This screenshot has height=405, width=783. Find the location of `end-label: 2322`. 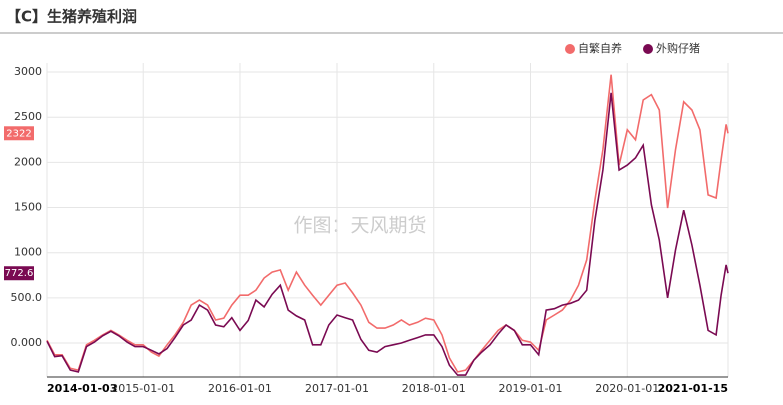

end-label: 2322 is located at coordinates (18, 133).